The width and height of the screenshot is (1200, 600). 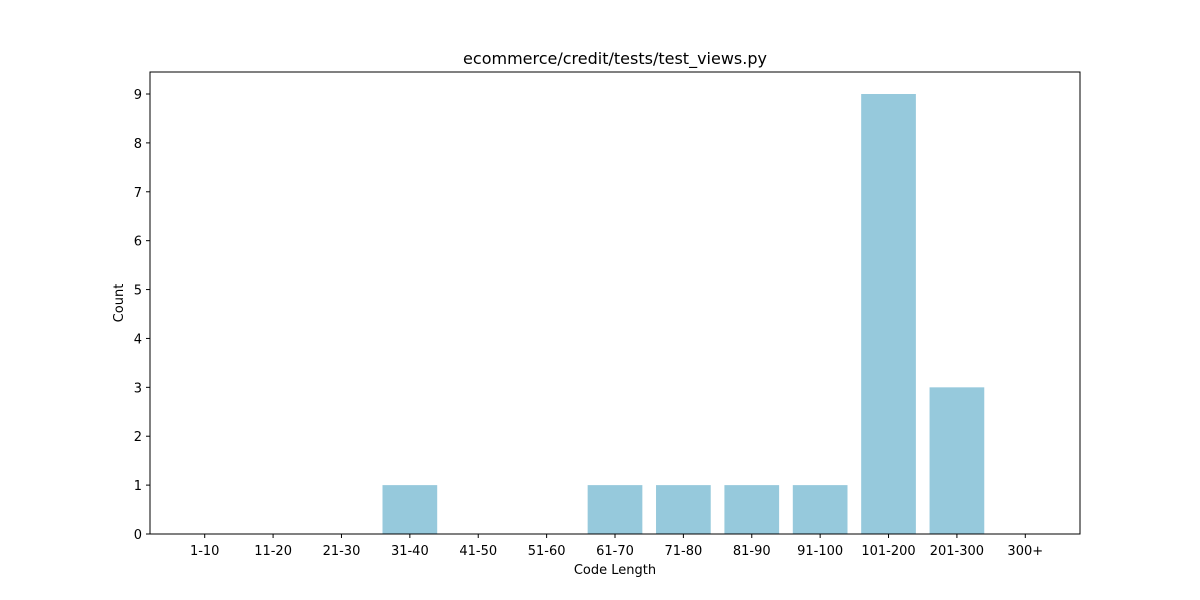 I want to click on x-tick-label: 71-80, so click(x=683, y=551).